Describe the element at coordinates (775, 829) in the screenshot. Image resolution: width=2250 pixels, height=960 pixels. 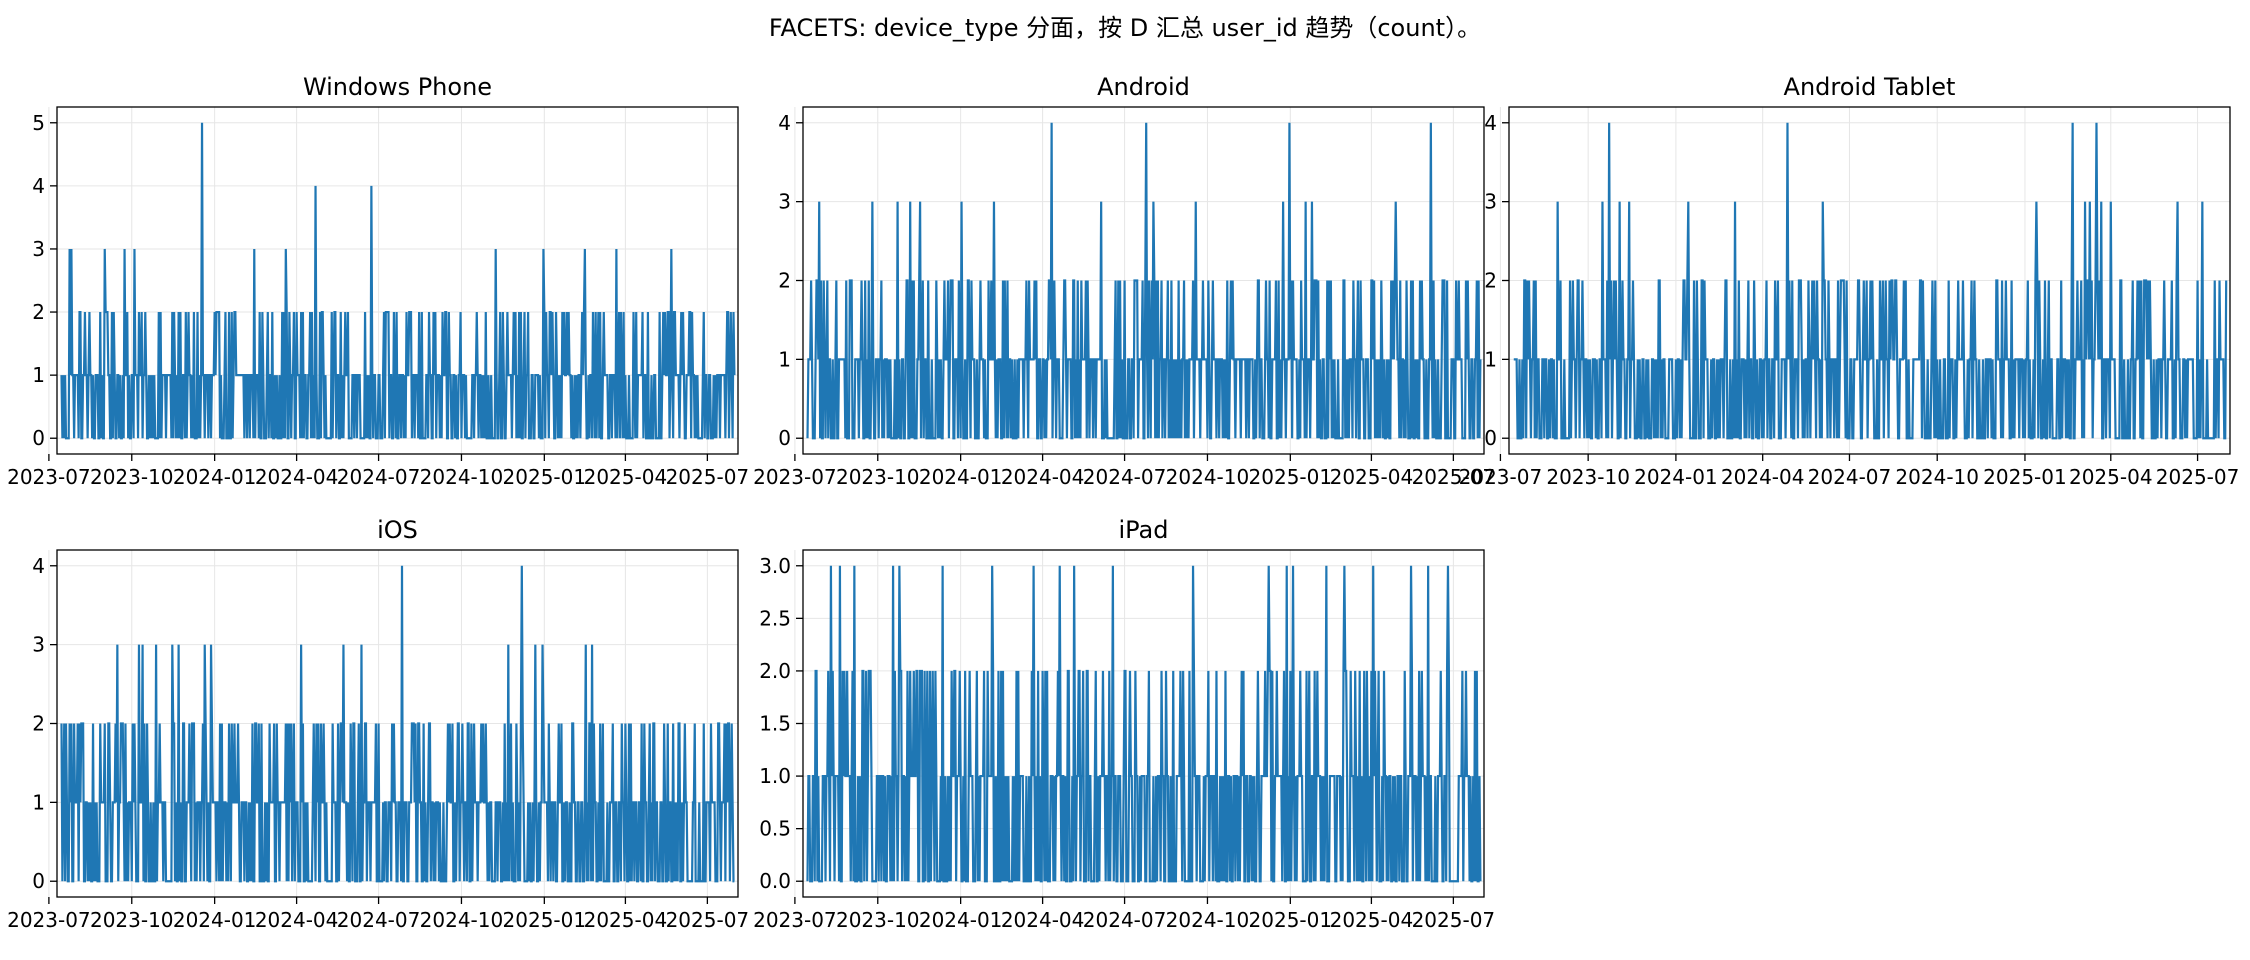
I see `y-tick-label: 0.5` at that location.